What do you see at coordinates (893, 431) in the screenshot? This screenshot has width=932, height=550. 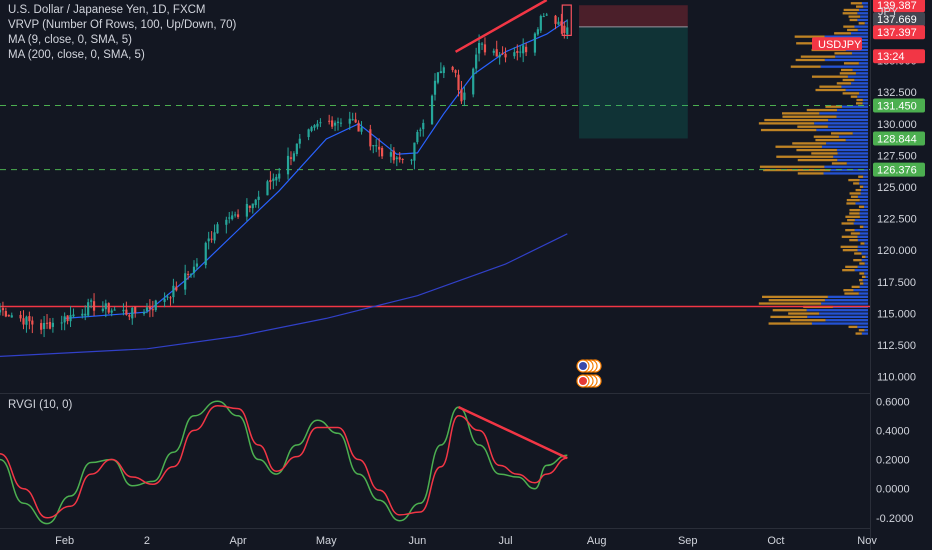 I see `rvgi-tick-label: 0.4000` at bounding box center [893, 431].